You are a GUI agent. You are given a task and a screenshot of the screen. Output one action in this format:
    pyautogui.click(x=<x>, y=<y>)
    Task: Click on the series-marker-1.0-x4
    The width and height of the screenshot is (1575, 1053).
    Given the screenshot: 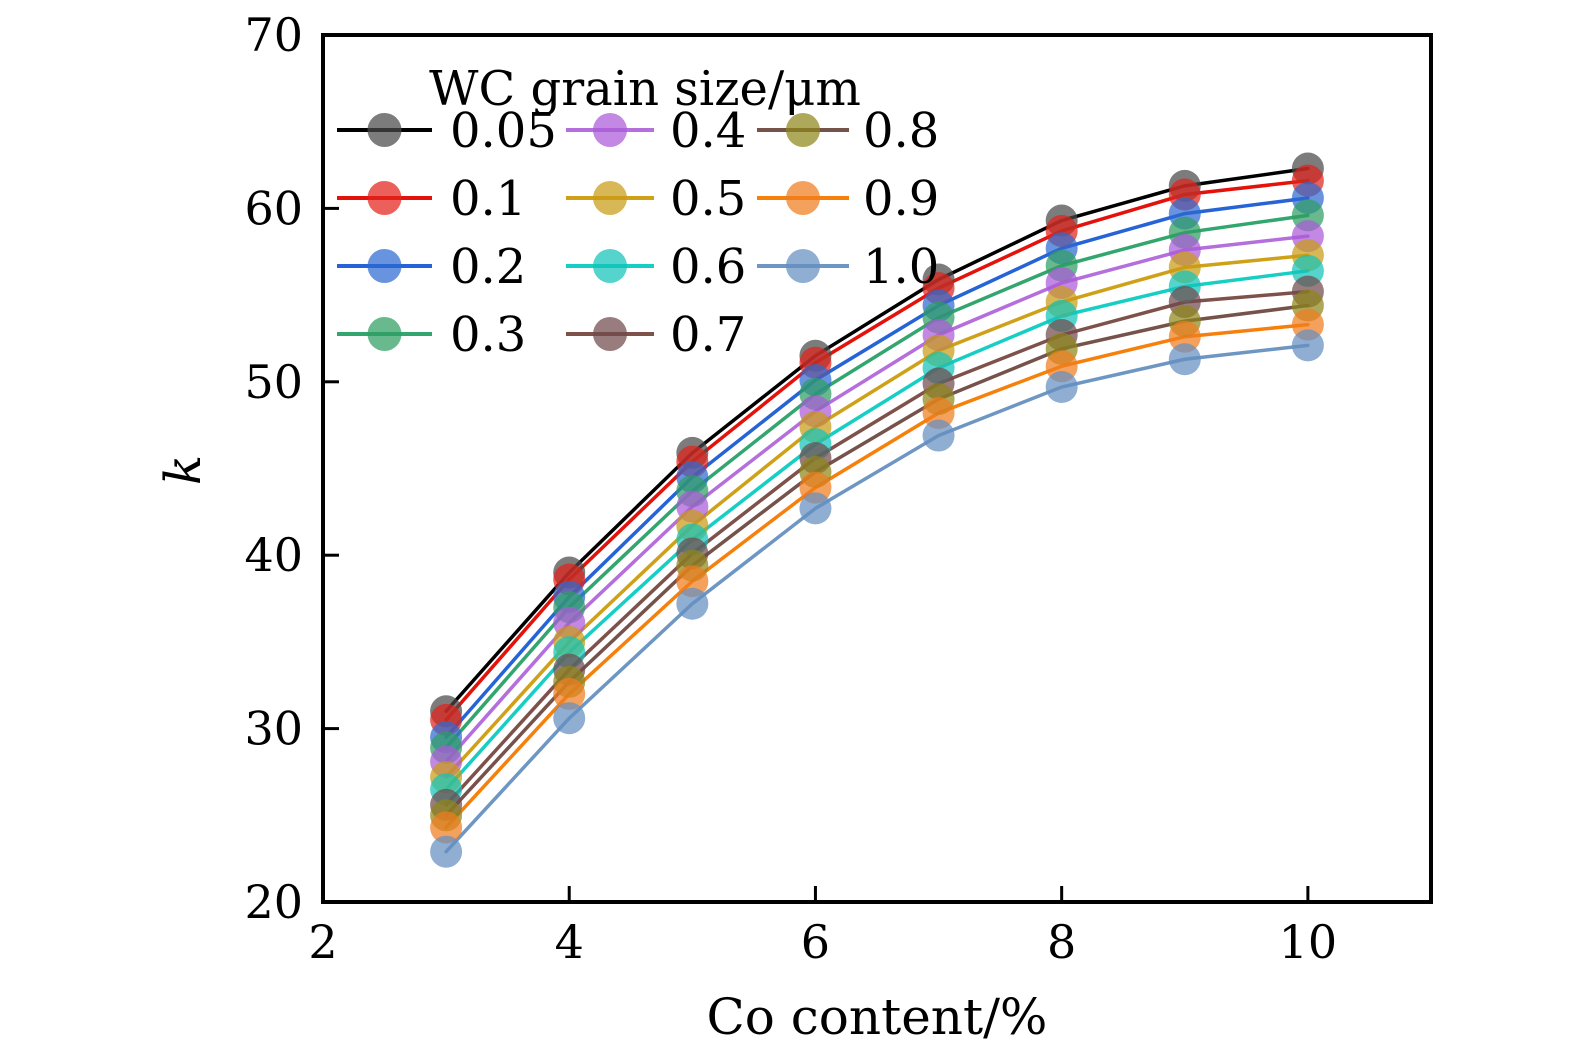 What is the action you would take?
    pyautogui.click(x=569, y=718)
    